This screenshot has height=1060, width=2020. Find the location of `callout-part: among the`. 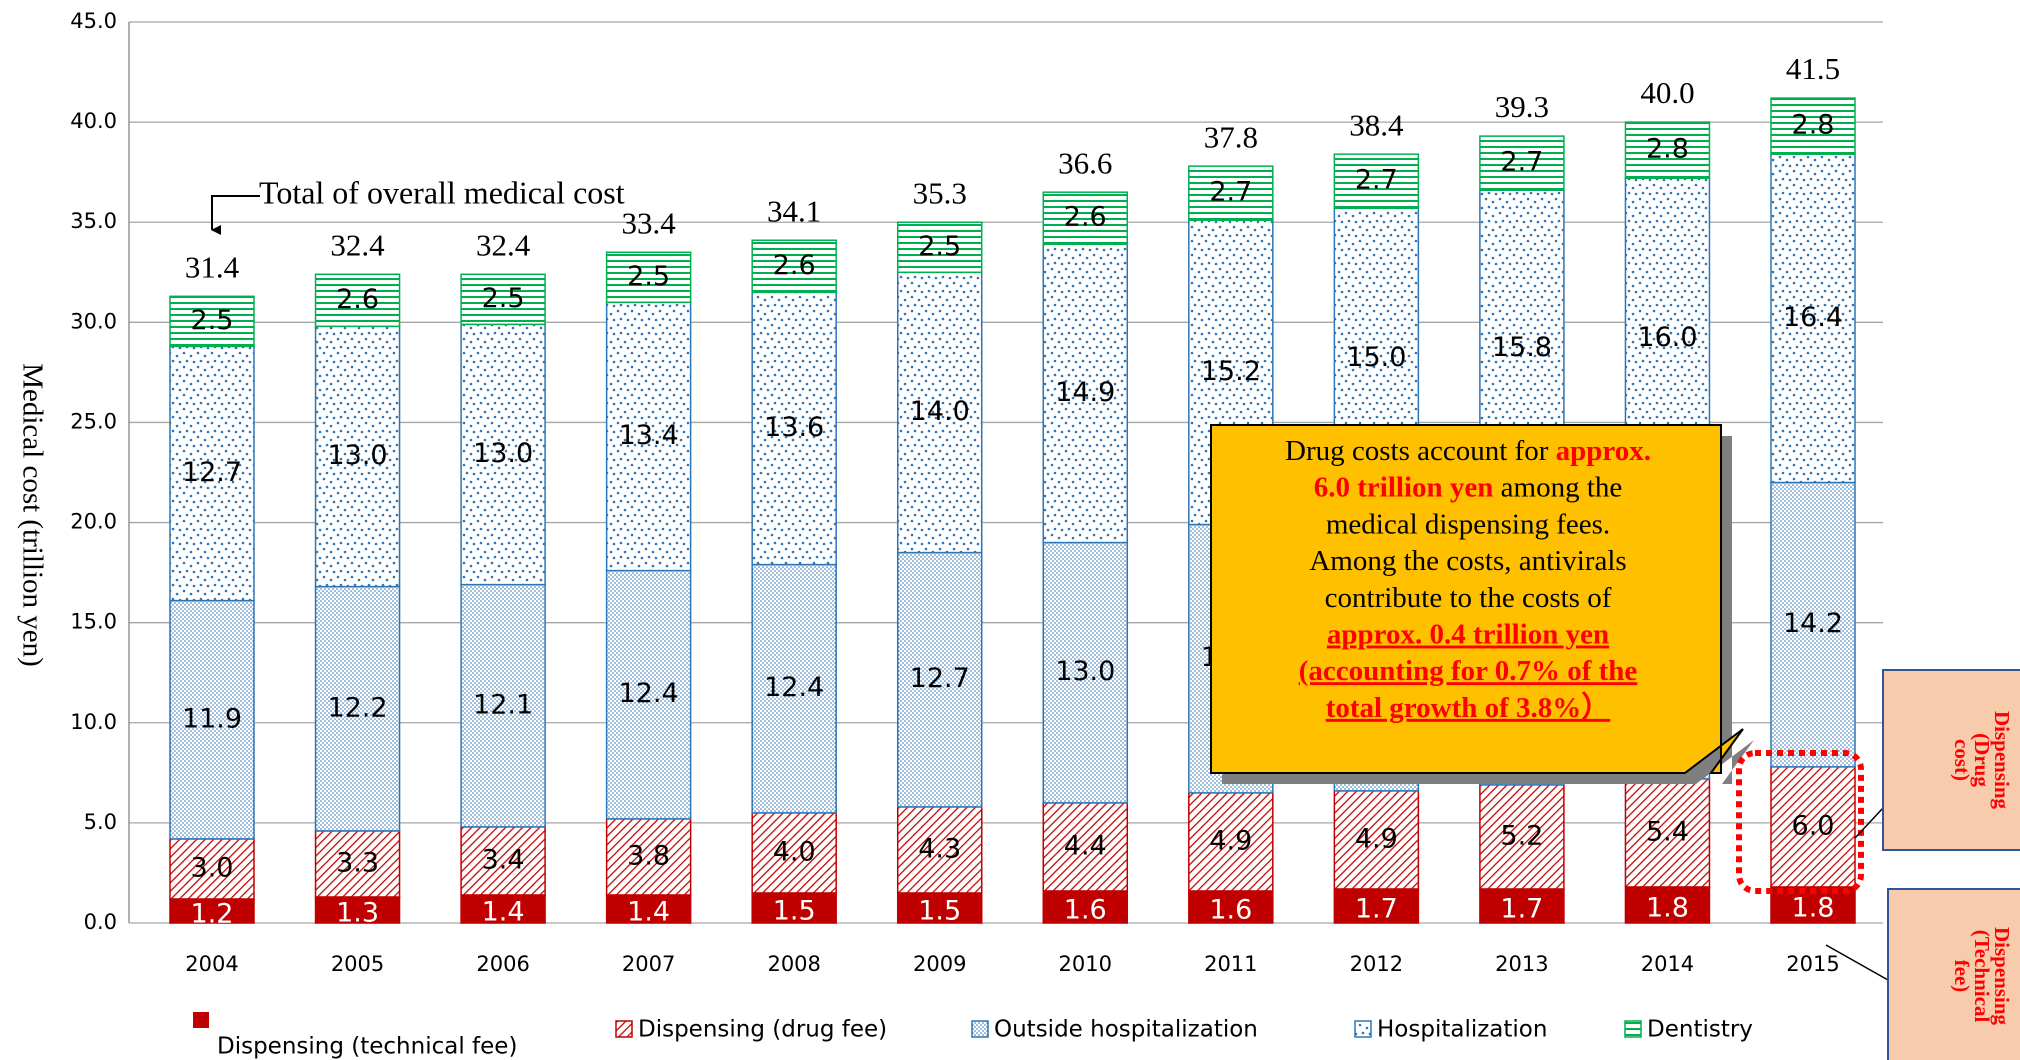

callout-part: among the is located at coordinates (1557, 487).